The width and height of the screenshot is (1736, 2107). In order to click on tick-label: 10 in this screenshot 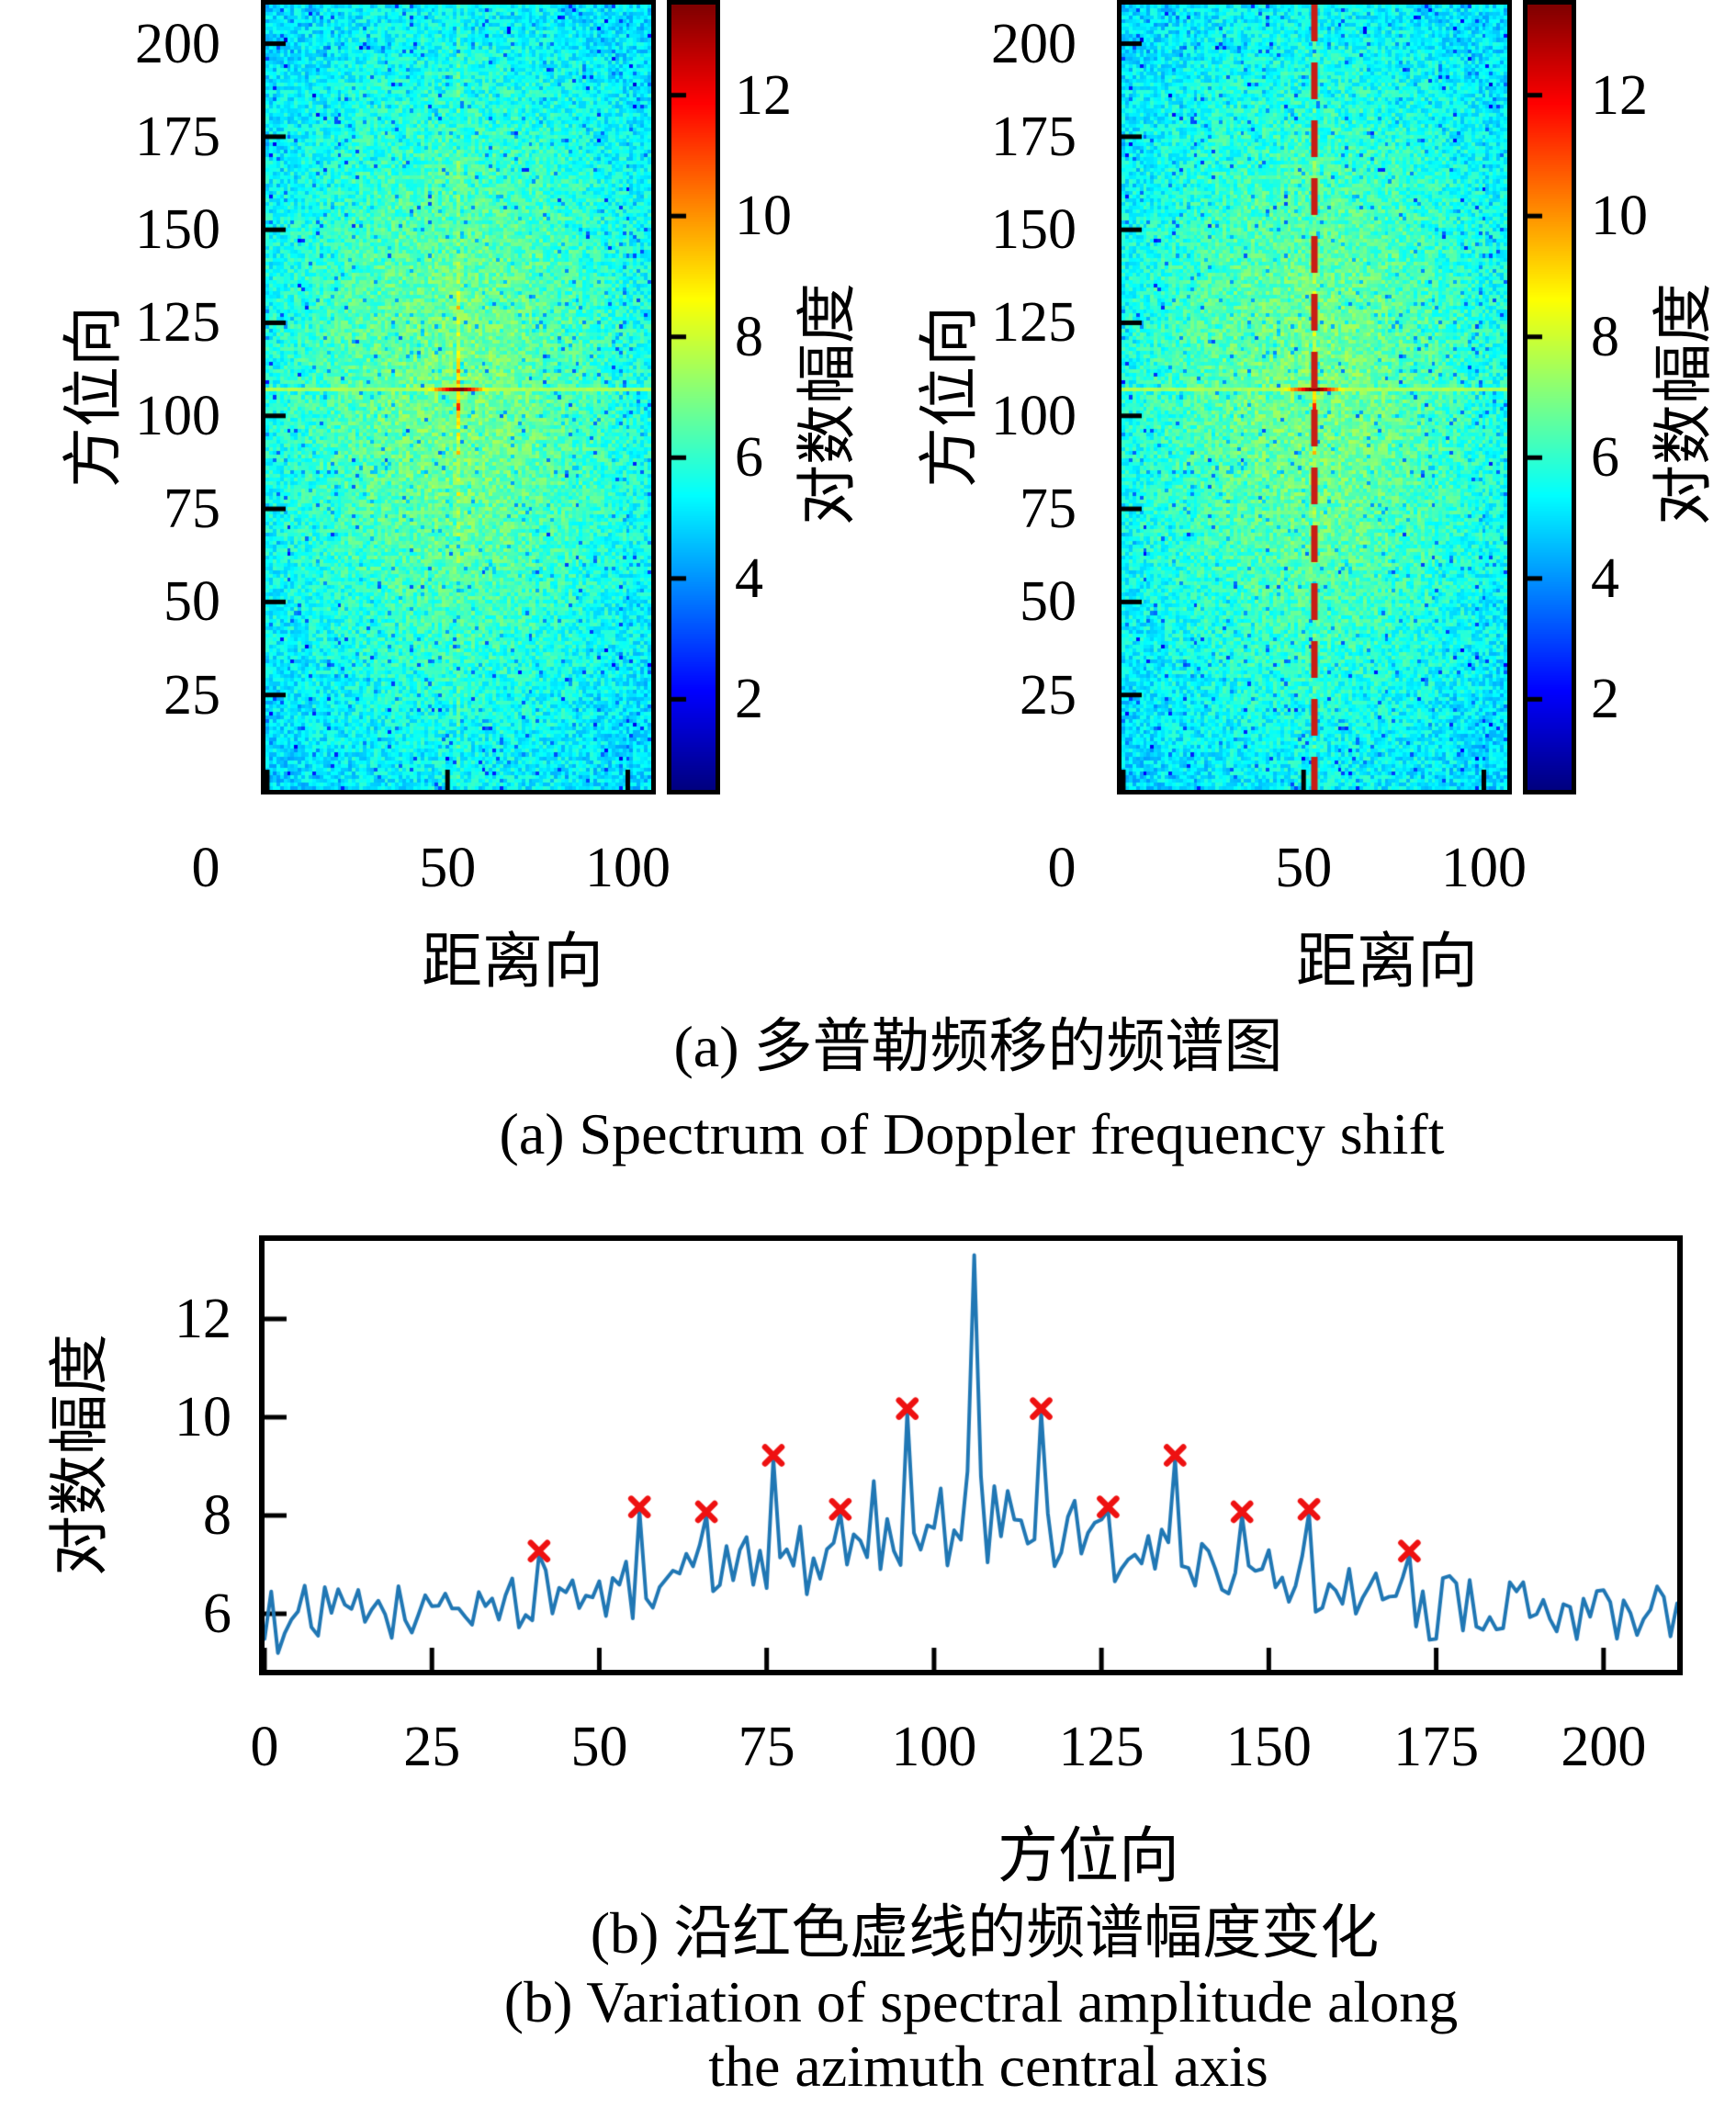, I will do `click(203, 1417)`.